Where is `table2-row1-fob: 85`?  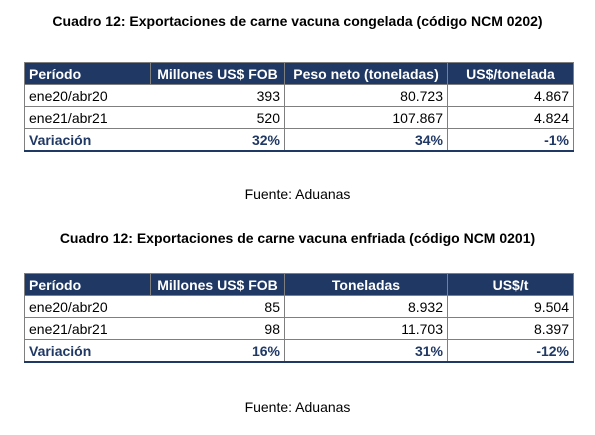 table2-row1-fob: 85 is located at coordinates (217, 306).